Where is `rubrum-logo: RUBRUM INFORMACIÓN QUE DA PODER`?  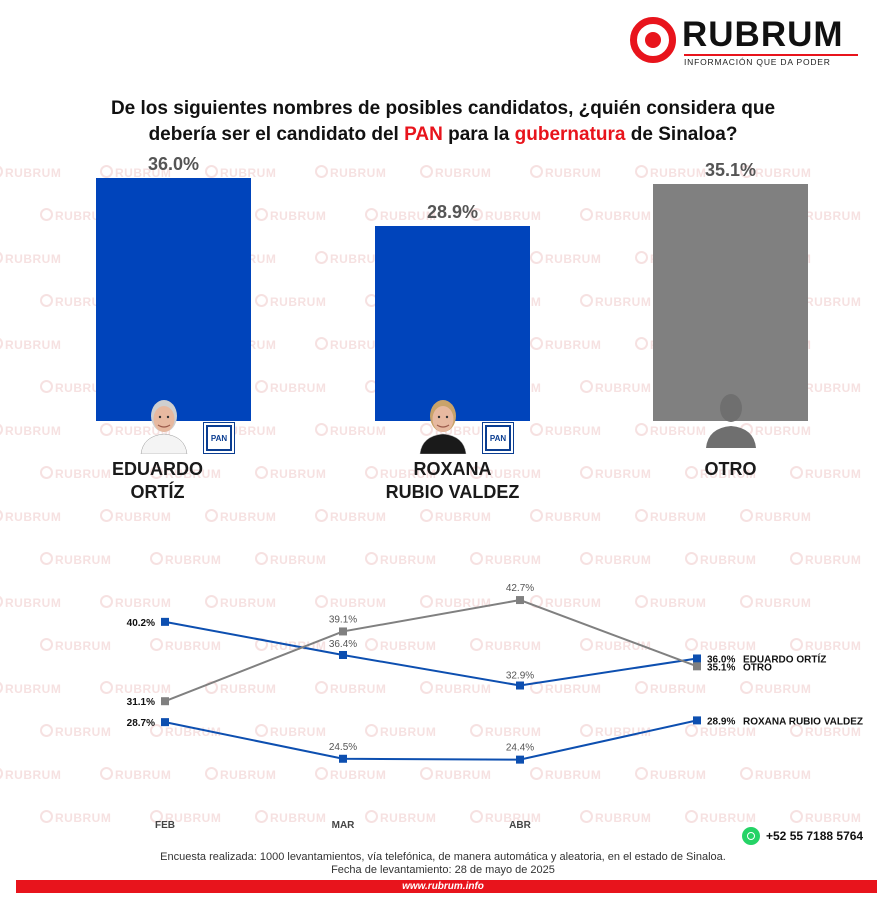 rubrum-logo: RUBRUM INFORMACIÓN QUE DA PODER is located at coordinates (750, 40).